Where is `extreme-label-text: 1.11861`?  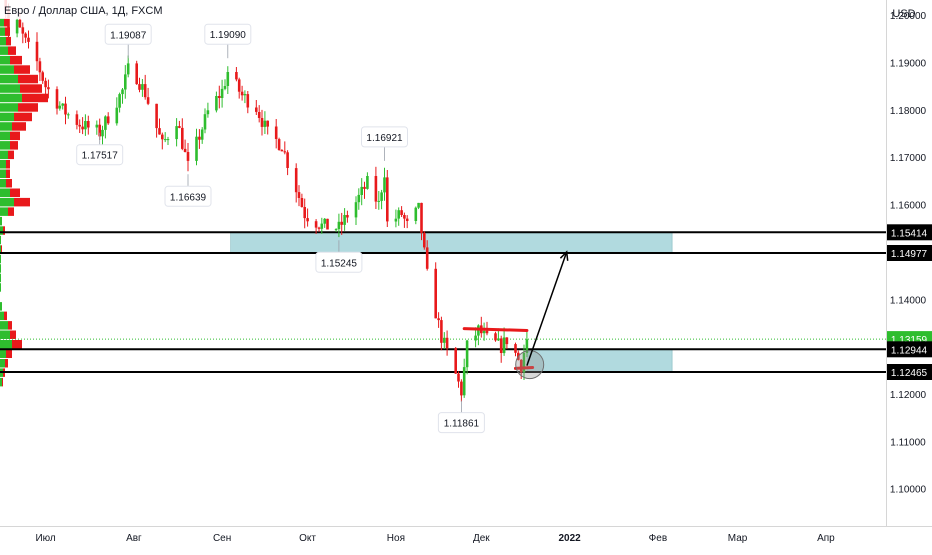 extreme-label-text: 1.11861 is located at coordinates (462, 424).